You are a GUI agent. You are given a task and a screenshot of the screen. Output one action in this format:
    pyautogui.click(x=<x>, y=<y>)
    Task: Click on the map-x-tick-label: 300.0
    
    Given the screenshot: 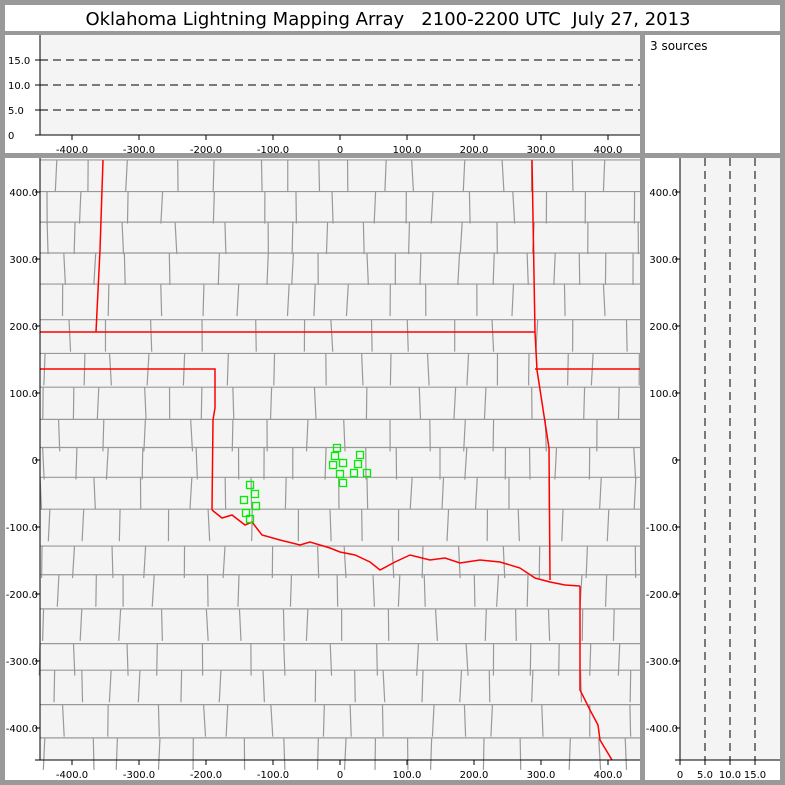 What is the action you would take?
    pyautogui.click(x=541, y=775)
    